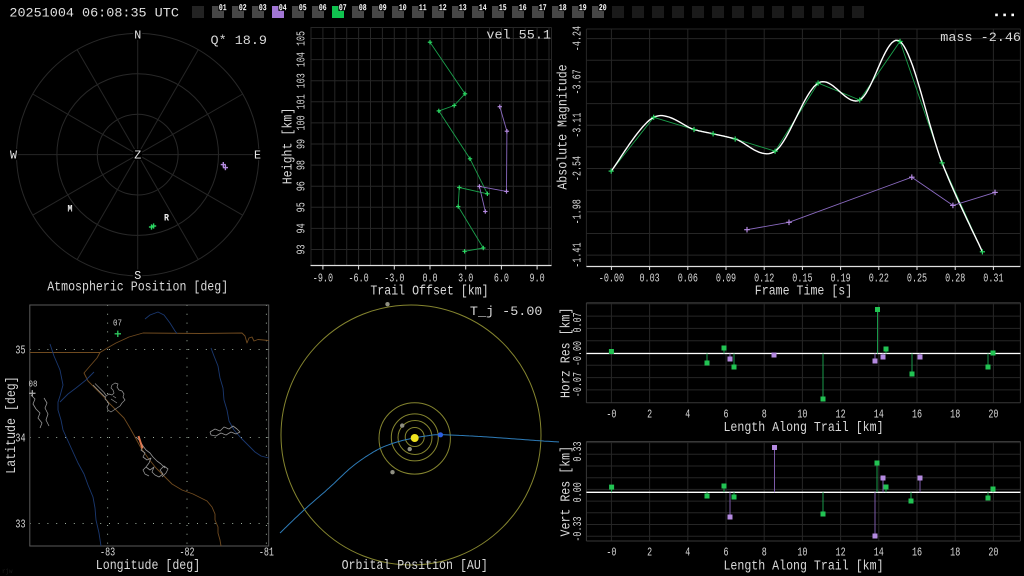 Image resolution: width=1024 pixels, height=576 pixels. Describe the element at coordinates (578, 211) in the screenshot. I see `svg-text: -1.98` at that location.